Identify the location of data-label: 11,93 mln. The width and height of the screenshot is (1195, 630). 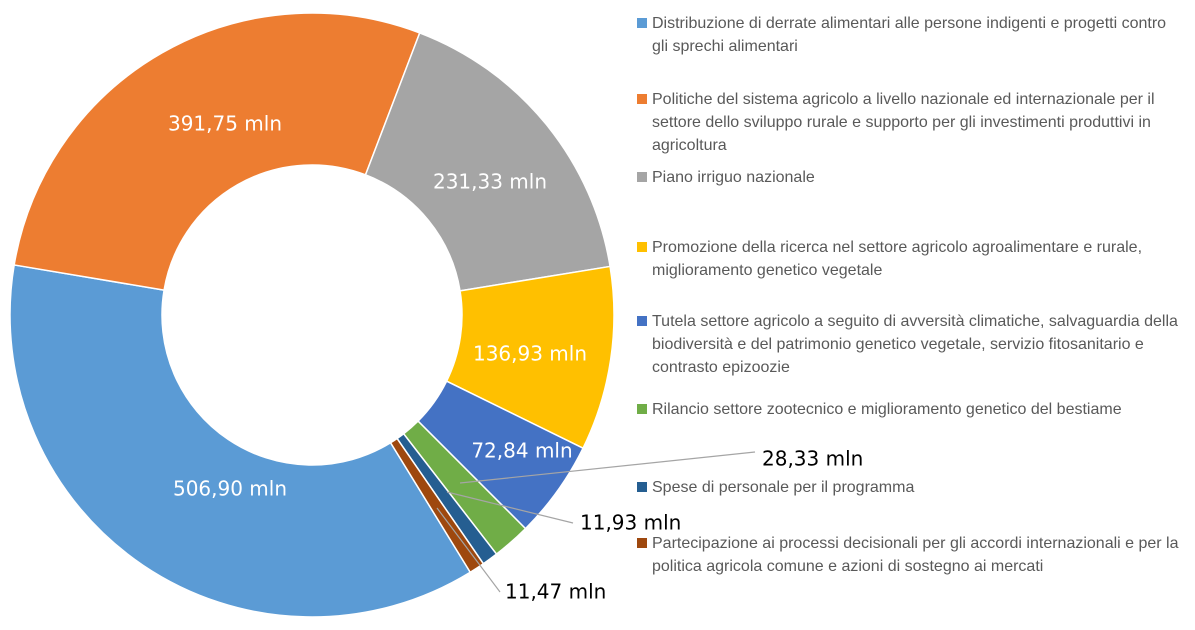
(630, 523).